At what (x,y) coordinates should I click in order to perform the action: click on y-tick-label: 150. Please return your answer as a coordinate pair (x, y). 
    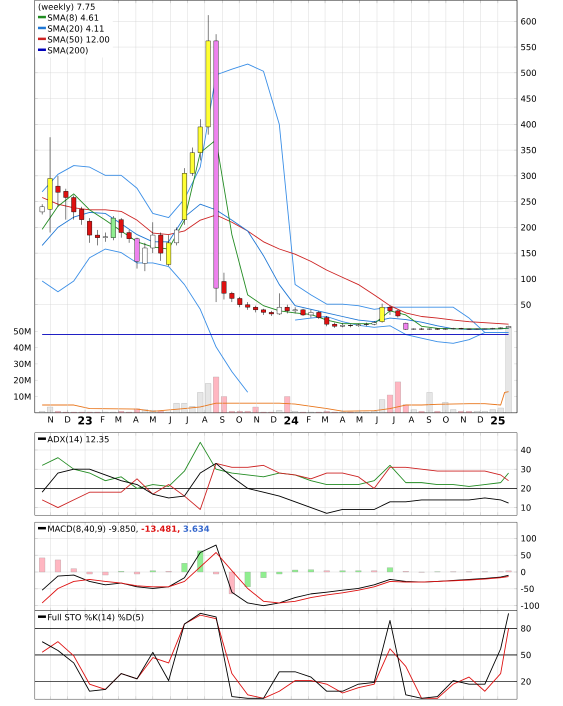
    Looking at the image, I should click on (529, 253).